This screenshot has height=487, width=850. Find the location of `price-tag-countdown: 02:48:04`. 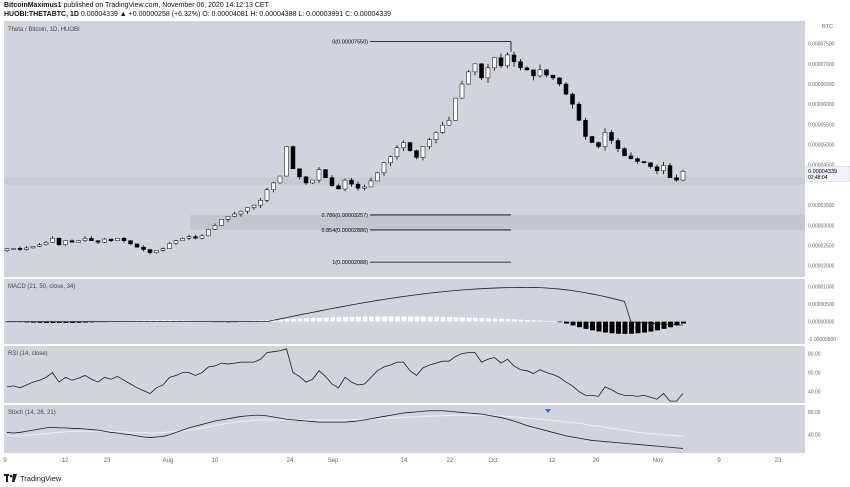

price-tag-countdown: 02:48:04 is located at coordinates (818, 178).